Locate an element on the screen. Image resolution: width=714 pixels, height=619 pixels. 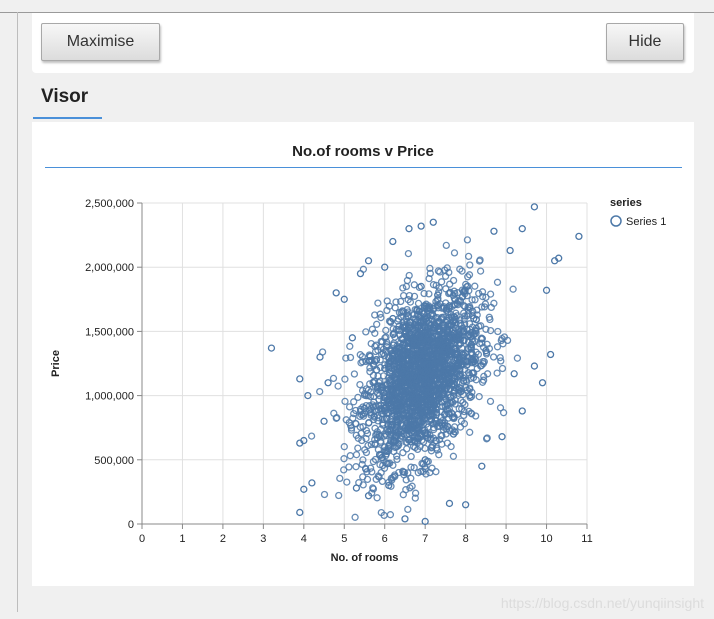
y-tick-label: 2,000,000 is located at coordinates (109, 268).